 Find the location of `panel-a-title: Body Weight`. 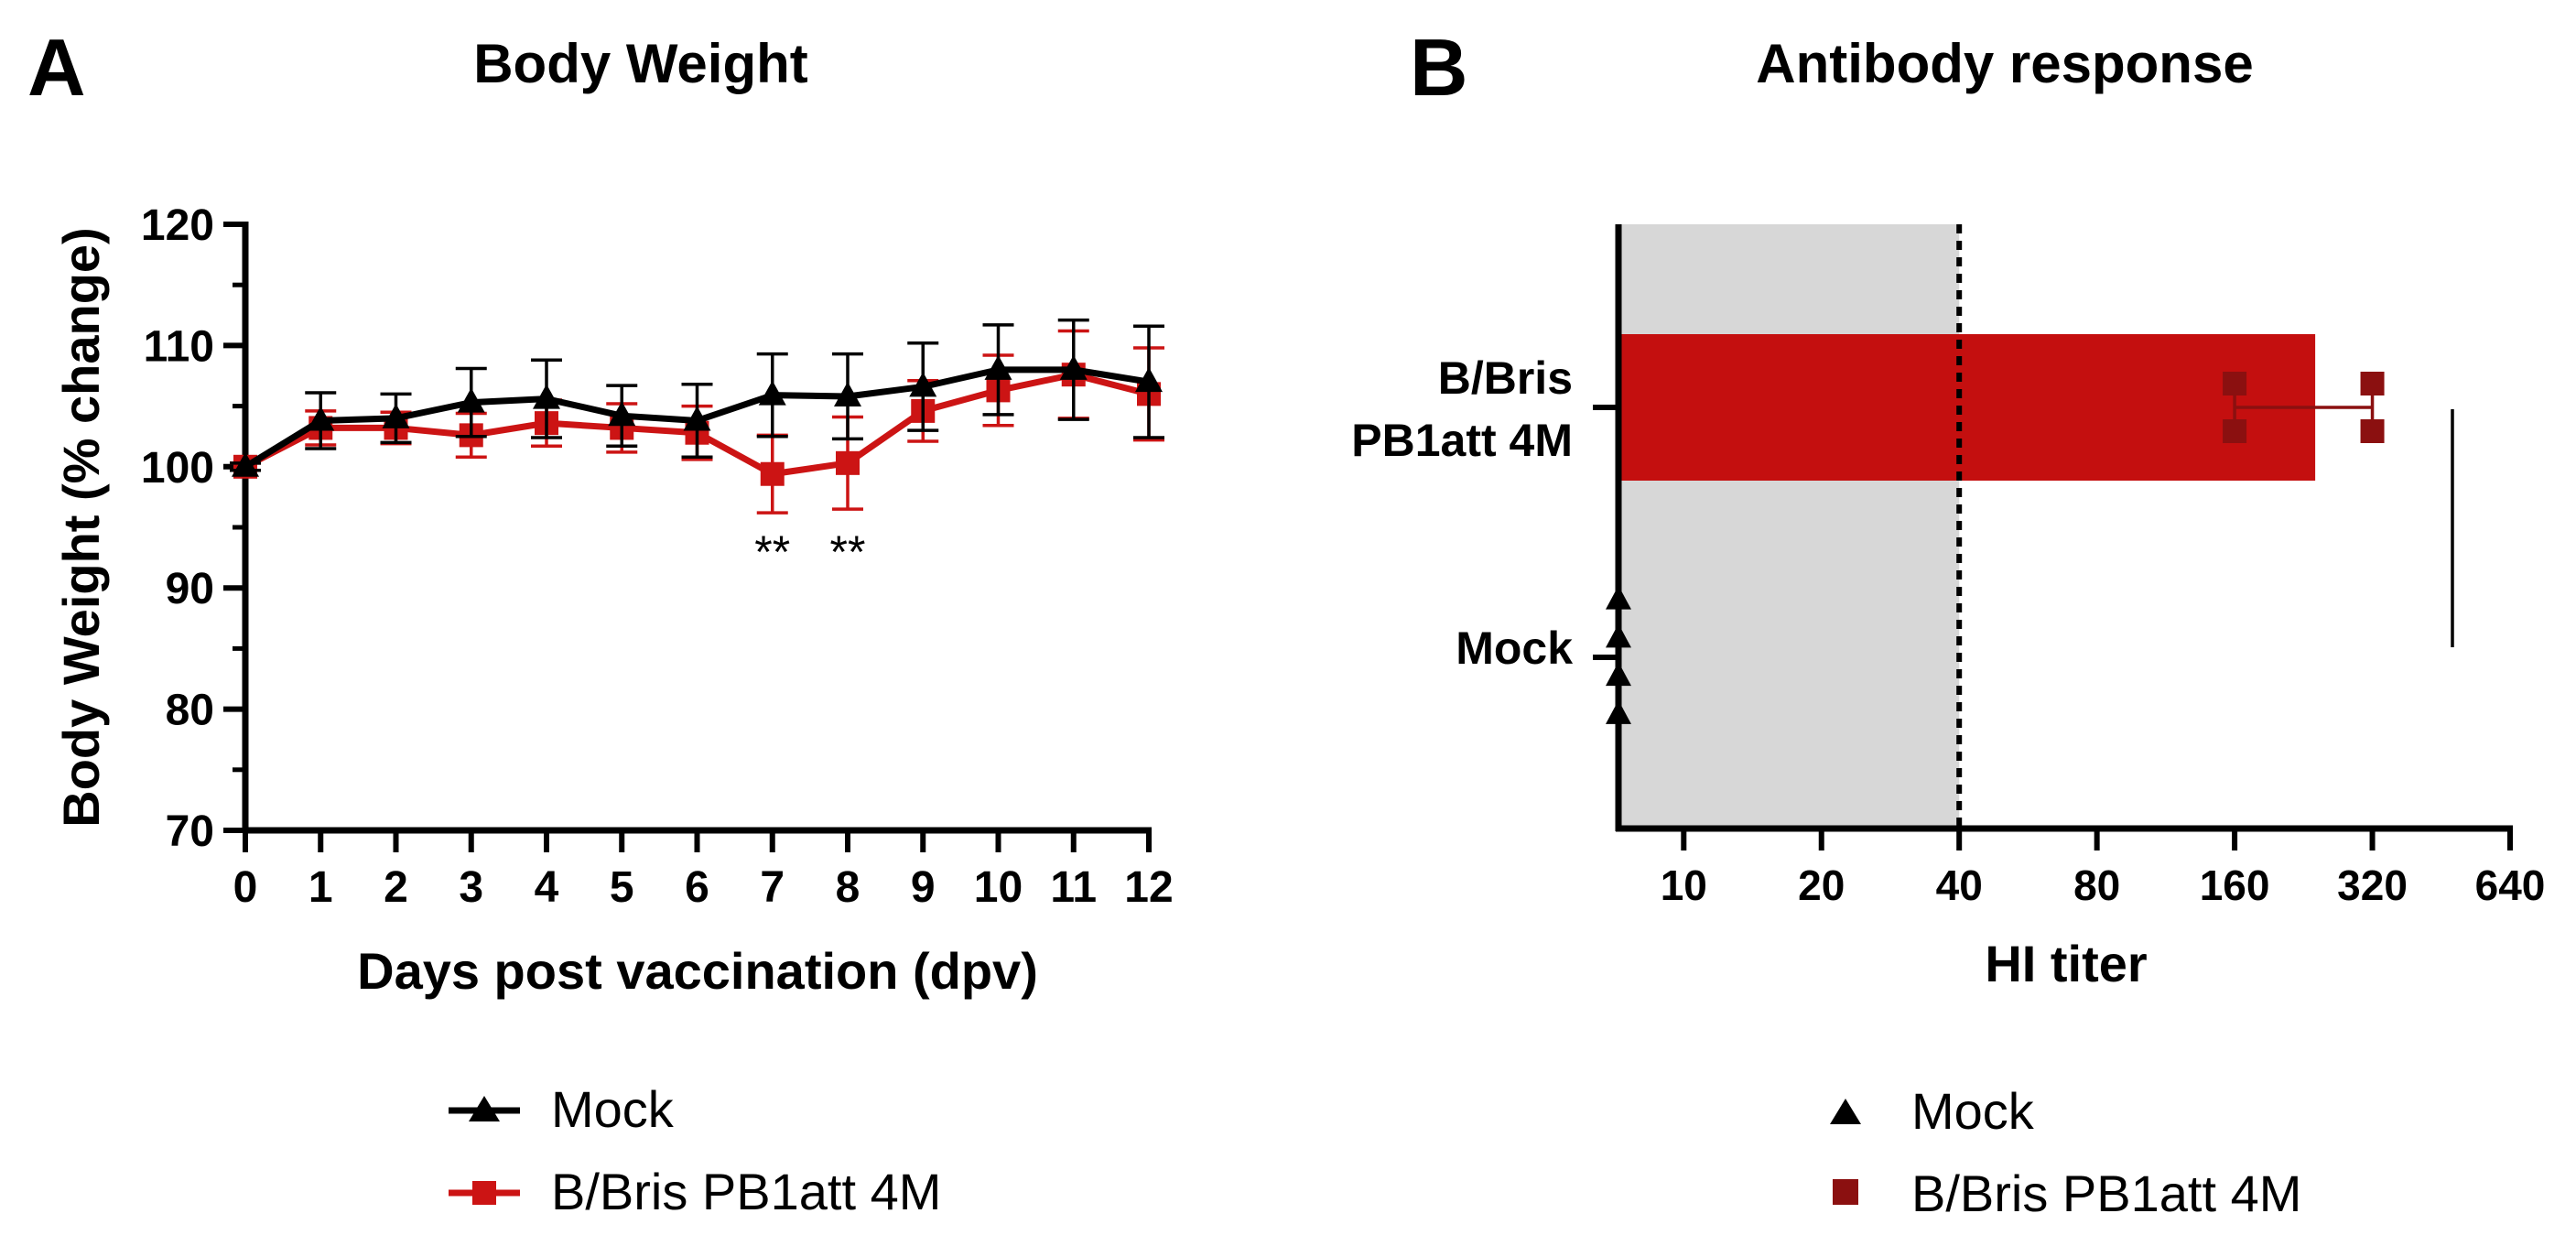

panel-a-title: Body Weight is located at coordinates (640, 63).